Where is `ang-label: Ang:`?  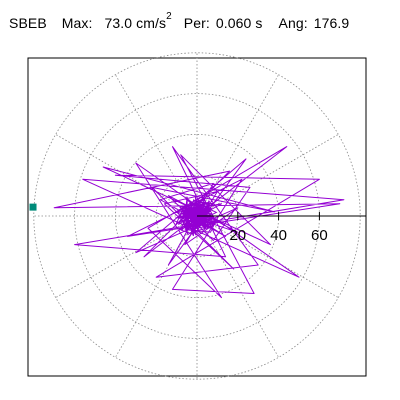 ang-label: Ang: is located at coordinates (293, 23).